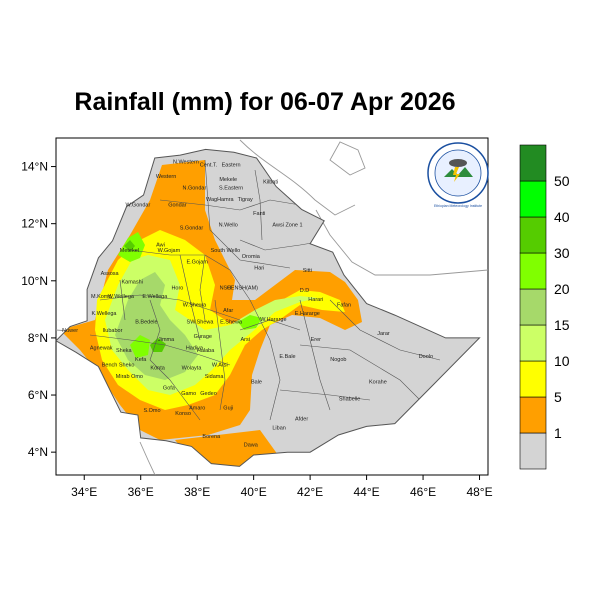 The height and width of the screenshot is (600, 600). Describe the element at coordinates (157, 368) in the screenshot. I see `region-label: Konta` at that location.